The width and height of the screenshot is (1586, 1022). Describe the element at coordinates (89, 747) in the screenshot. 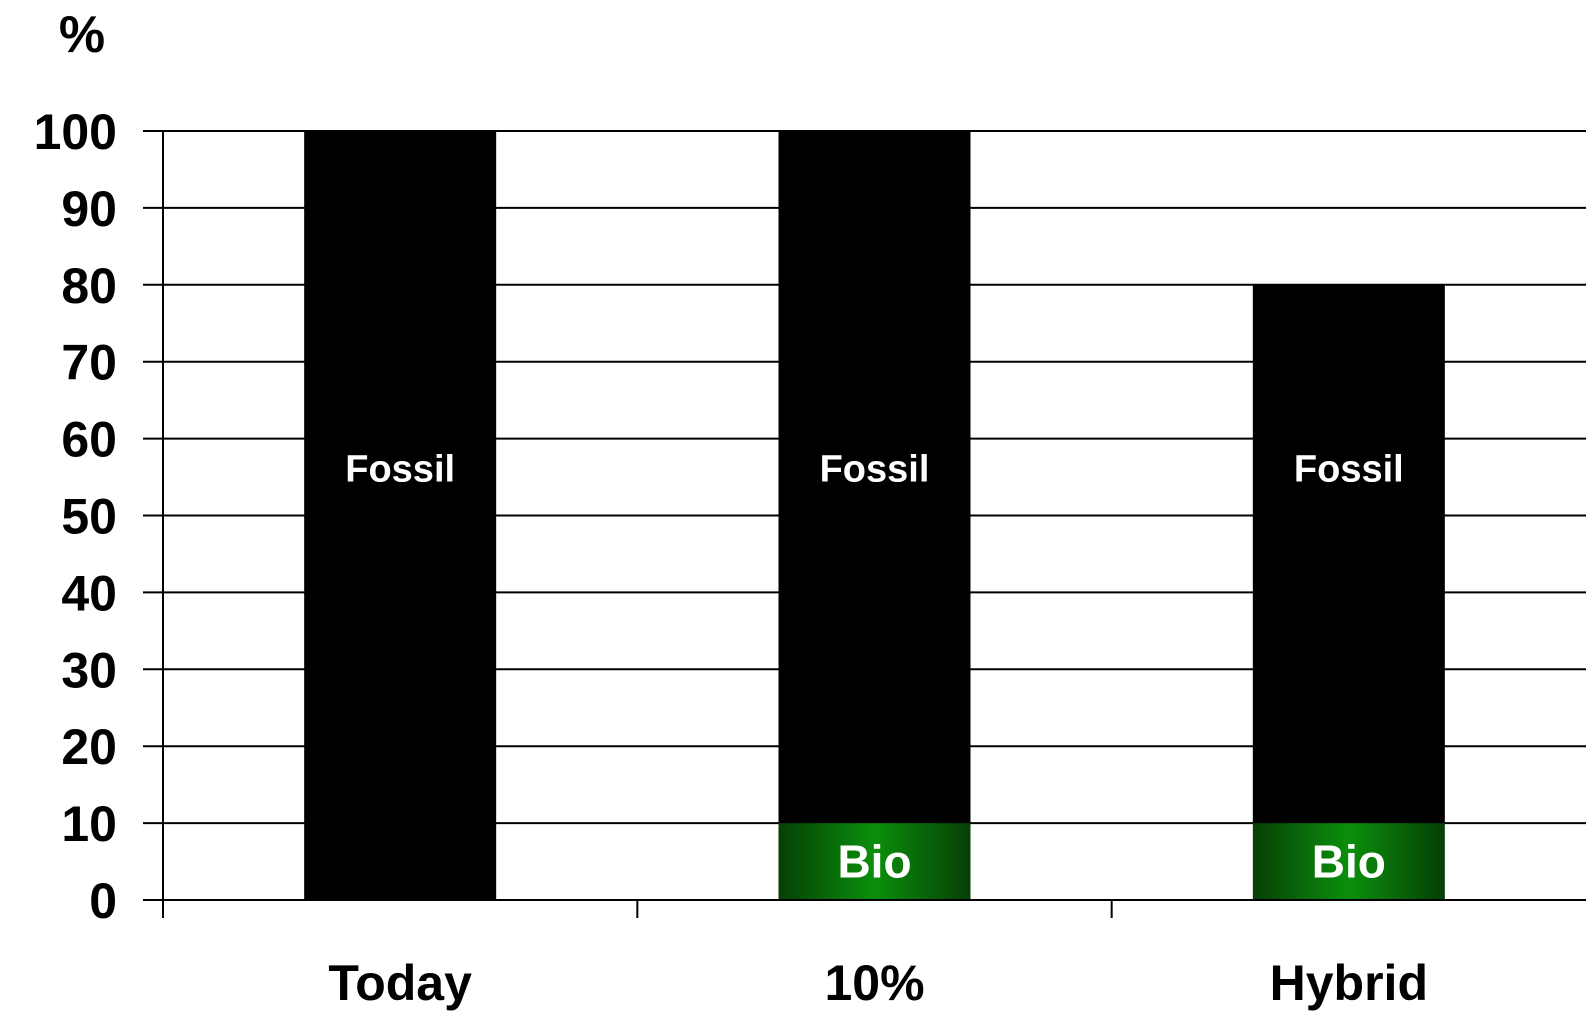

I see `y-tick-label: 20` at that location.